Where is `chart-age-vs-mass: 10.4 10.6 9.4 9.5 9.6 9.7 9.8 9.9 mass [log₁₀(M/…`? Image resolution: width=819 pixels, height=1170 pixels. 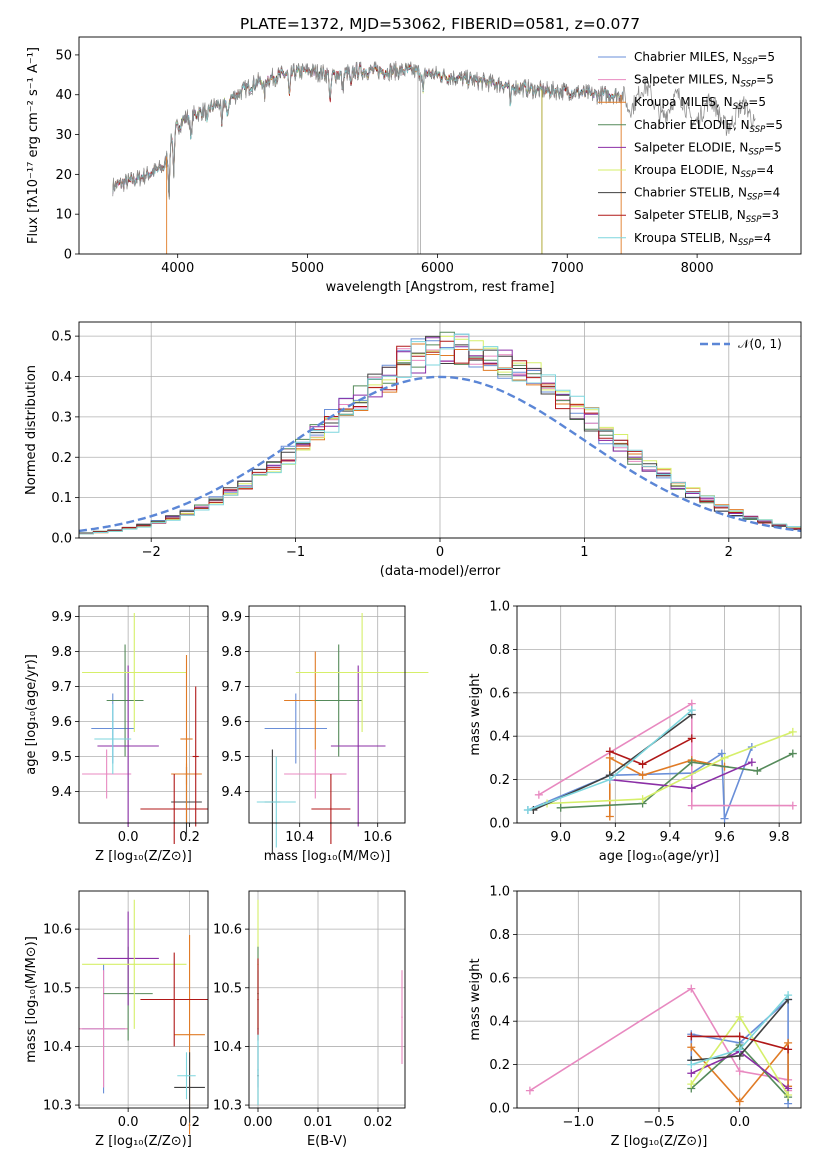
chart-age-vs-mass: 10.4 10.6 9.4 9.5 9.6 9.7 9.8 9.9 mass [log₁₀(M/… is located at coordinates (325, 734).